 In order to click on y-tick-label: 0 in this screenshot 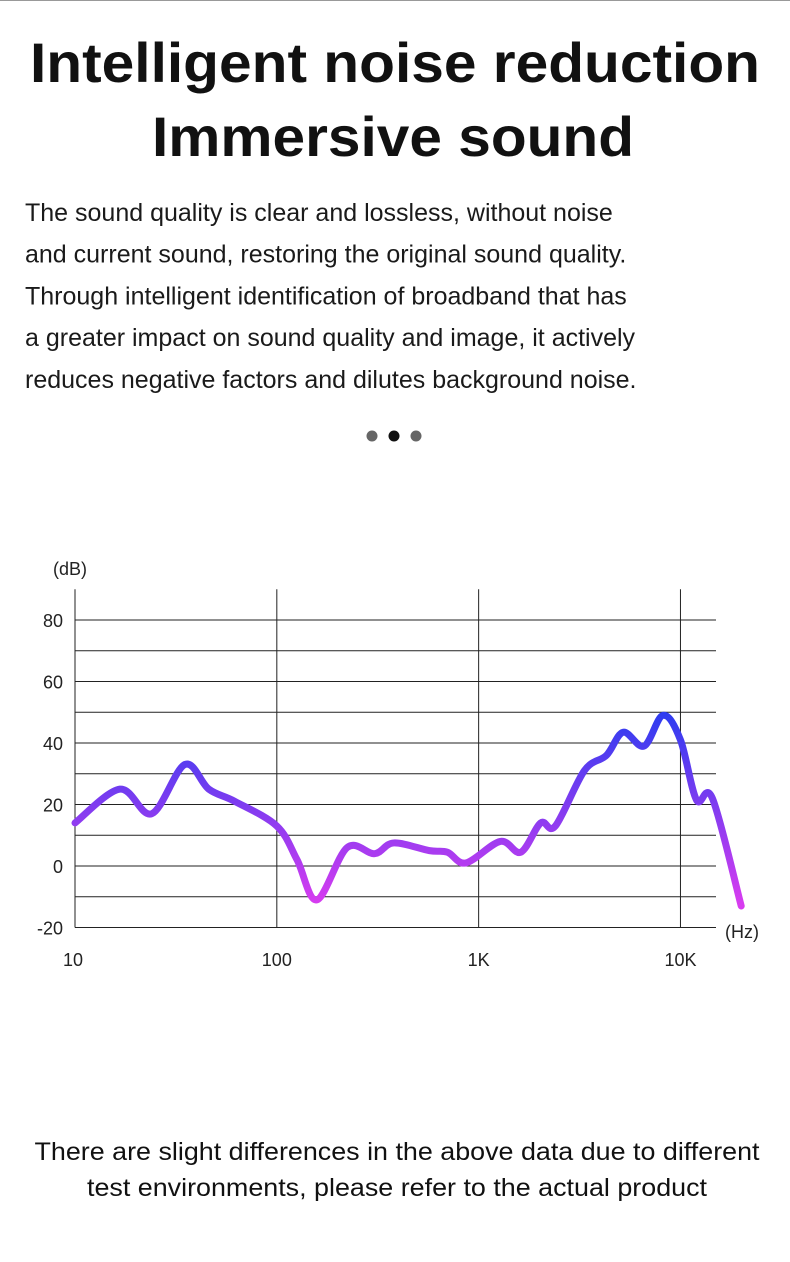, I will do `click(58, 867)`.